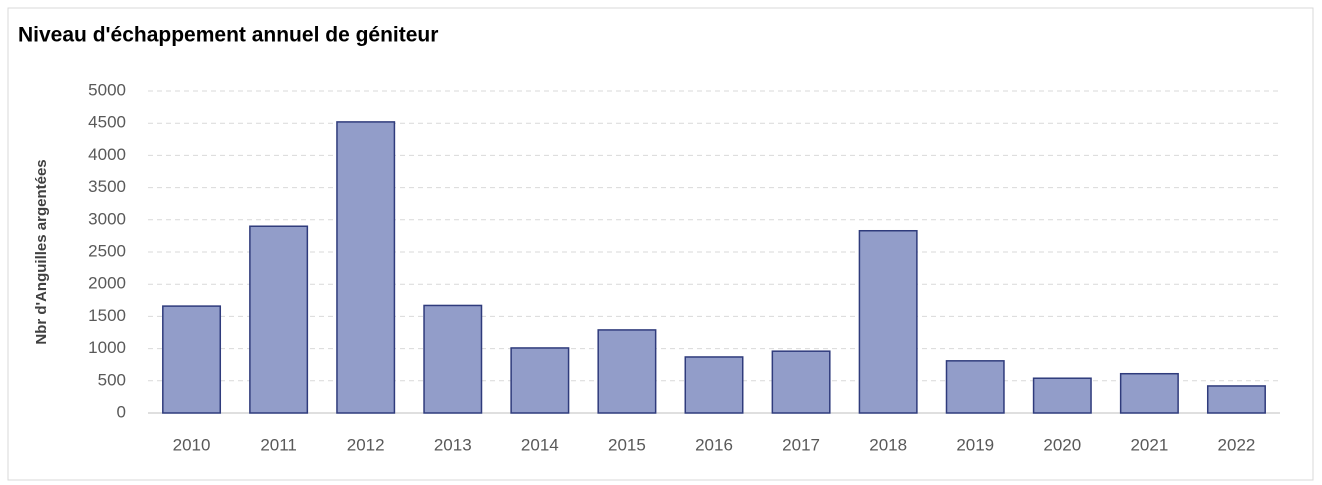  Describe the element at coordinates (107, 250) in the screenshot. I see `y-tick-label: 2500` at that location.